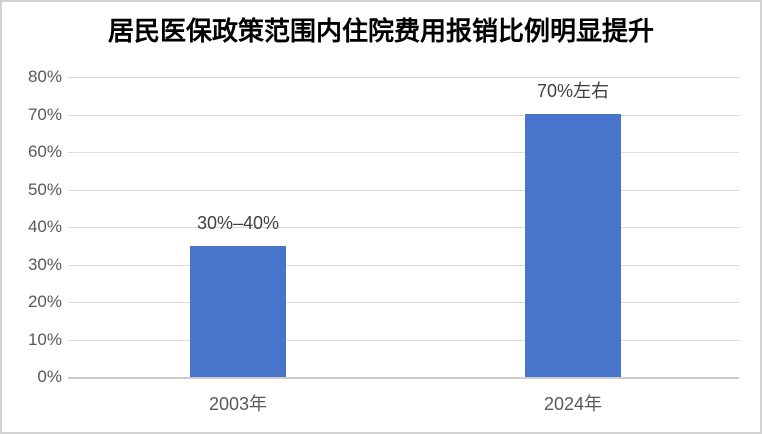  What do you see at coordinates (44, 114) in the screenshot?
I see `y-axis-tick-label: 70%` at bounding box center [44, 114].